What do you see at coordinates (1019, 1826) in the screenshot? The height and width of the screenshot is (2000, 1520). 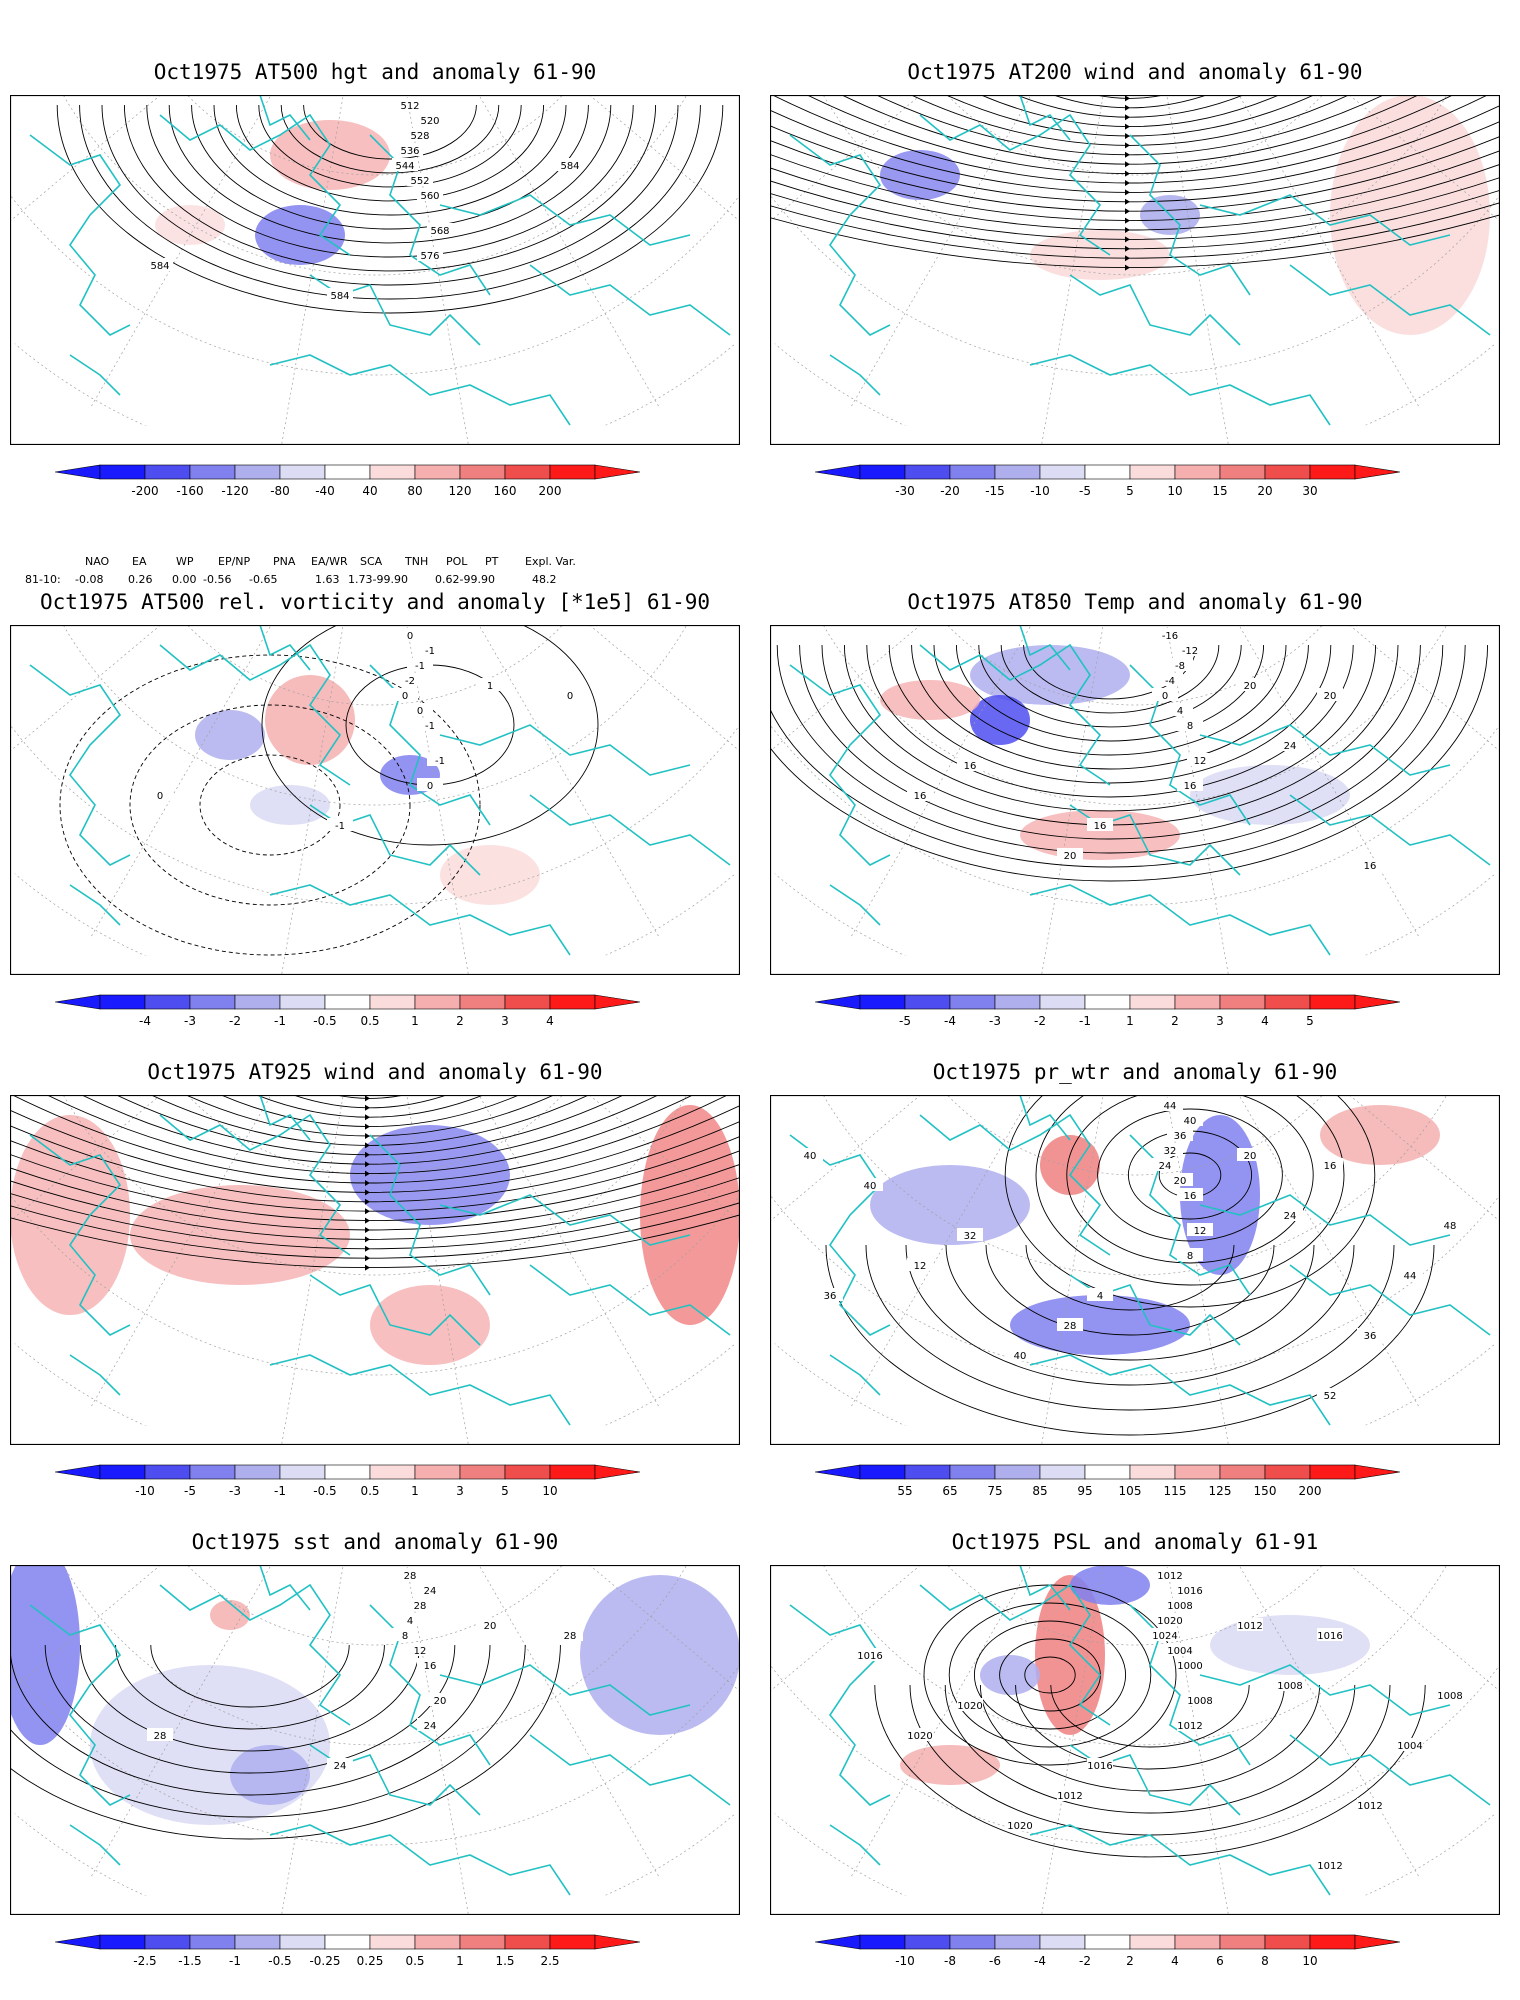 I see `contour-label: 1020` at bounding box center [1019, 1826].